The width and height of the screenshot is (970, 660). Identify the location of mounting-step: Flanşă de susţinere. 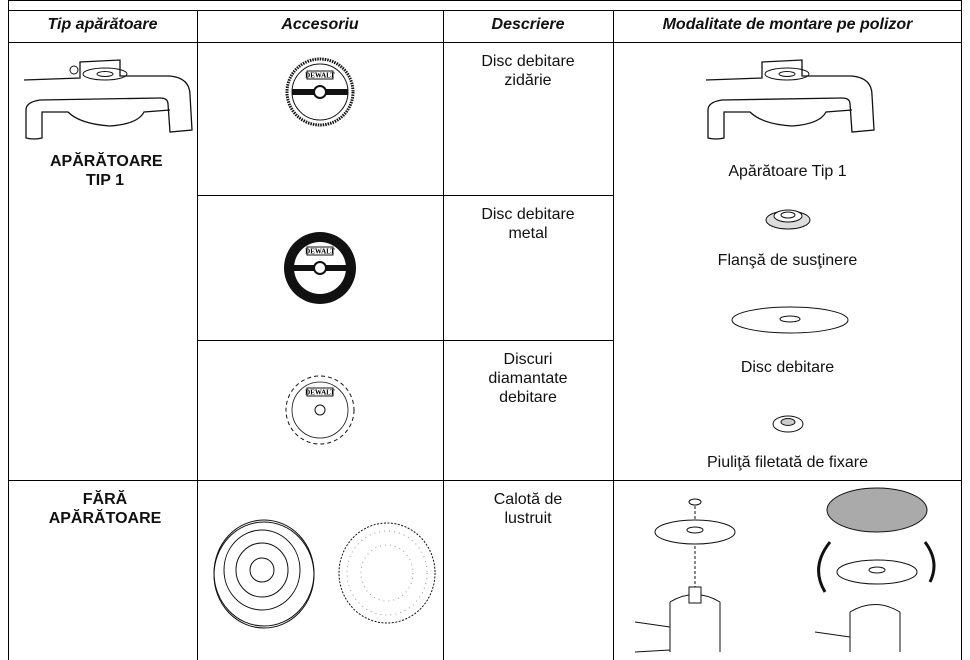
(787, 260).